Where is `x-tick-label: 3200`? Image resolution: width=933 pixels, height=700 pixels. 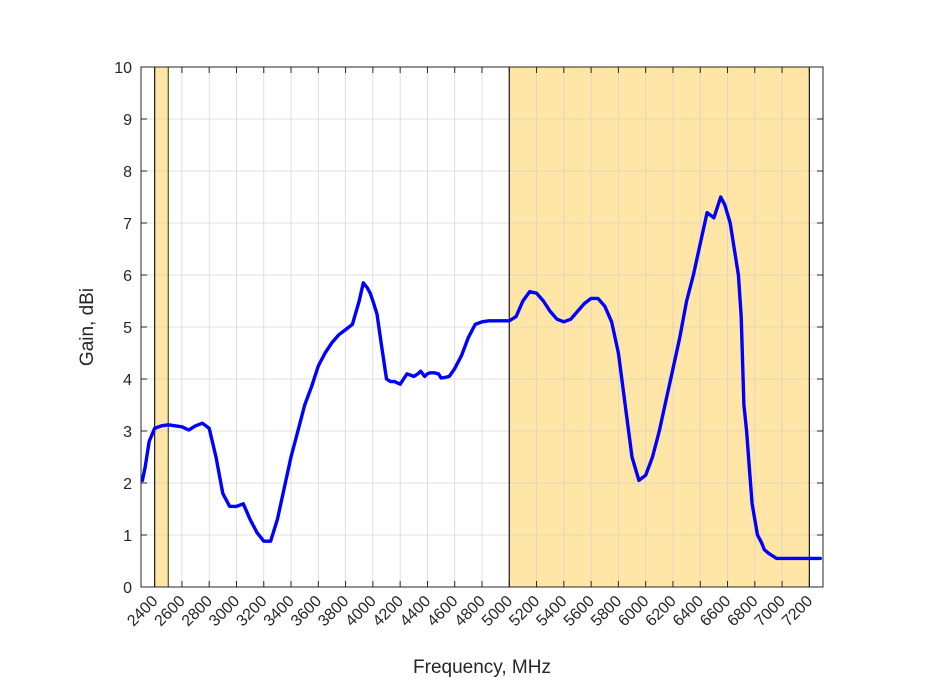 x-tick-label: 3200 is located at coordinates (251, 611).